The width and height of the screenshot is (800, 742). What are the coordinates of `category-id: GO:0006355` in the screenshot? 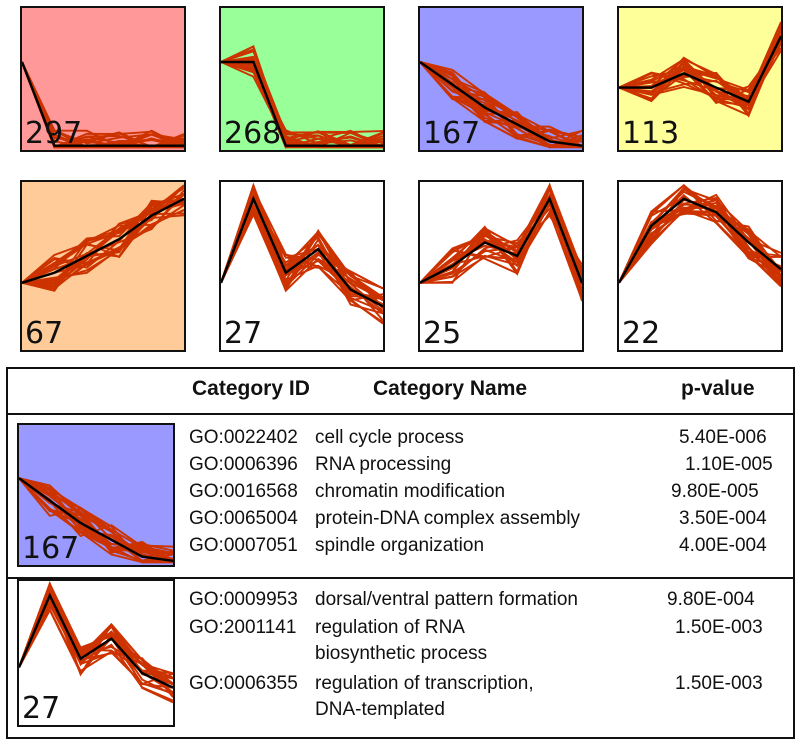 It's located at (243, 683).